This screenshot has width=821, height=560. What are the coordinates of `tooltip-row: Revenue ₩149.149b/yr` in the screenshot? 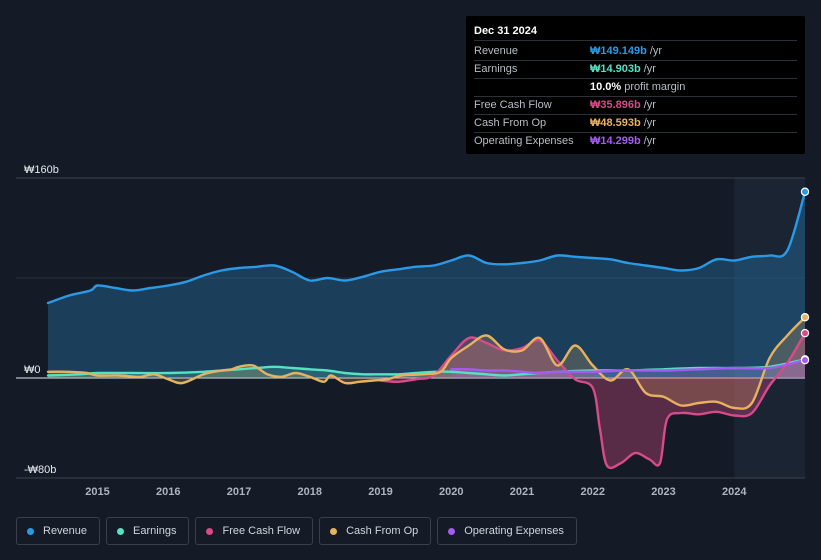 It's located at (635, 52).